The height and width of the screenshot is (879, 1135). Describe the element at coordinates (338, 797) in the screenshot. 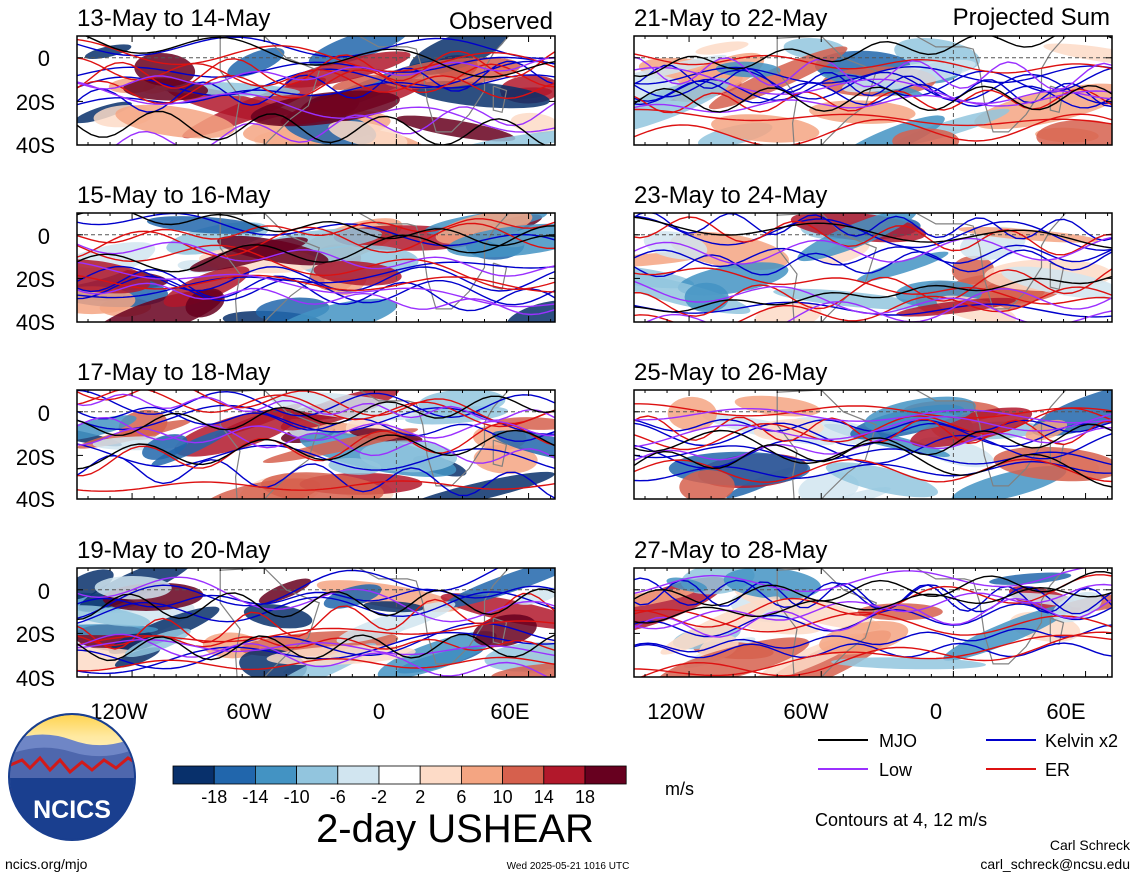

I see `colorbar-tick-label: -6` at that location.